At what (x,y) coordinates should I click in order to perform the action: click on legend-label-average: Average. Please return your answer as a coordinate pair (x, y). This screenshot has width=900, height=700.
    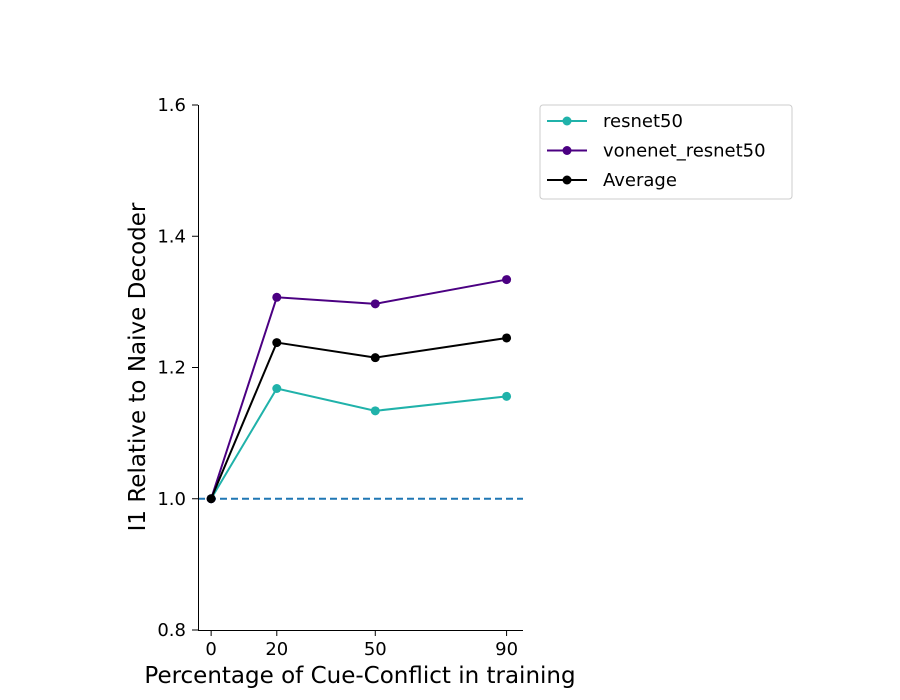
    Looking at the image, I should click on (640, 180).